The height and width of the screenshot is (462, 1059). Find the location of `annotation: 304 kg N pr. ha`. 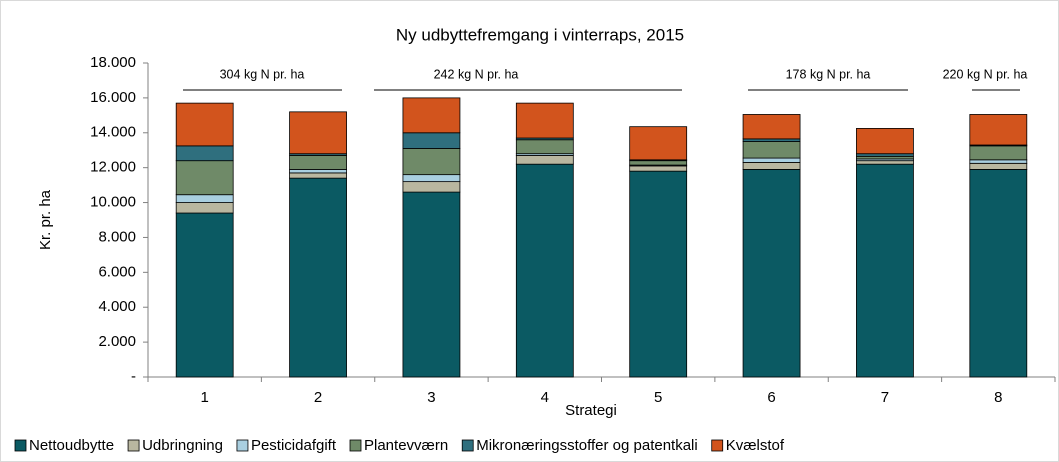

annotation: 304 kg N pr. ha is located at coordinates (262, 74).